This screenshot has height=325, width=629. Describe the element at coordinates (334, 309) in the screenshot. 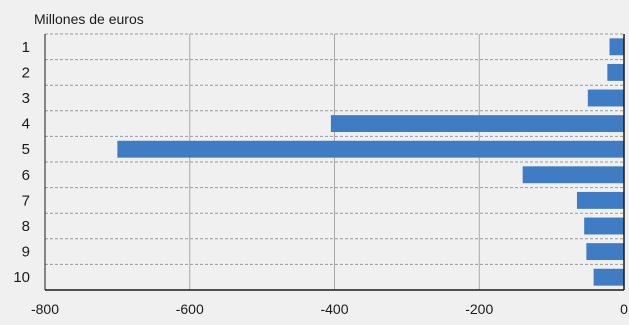

I see `x-tick-label: -400` at that location.